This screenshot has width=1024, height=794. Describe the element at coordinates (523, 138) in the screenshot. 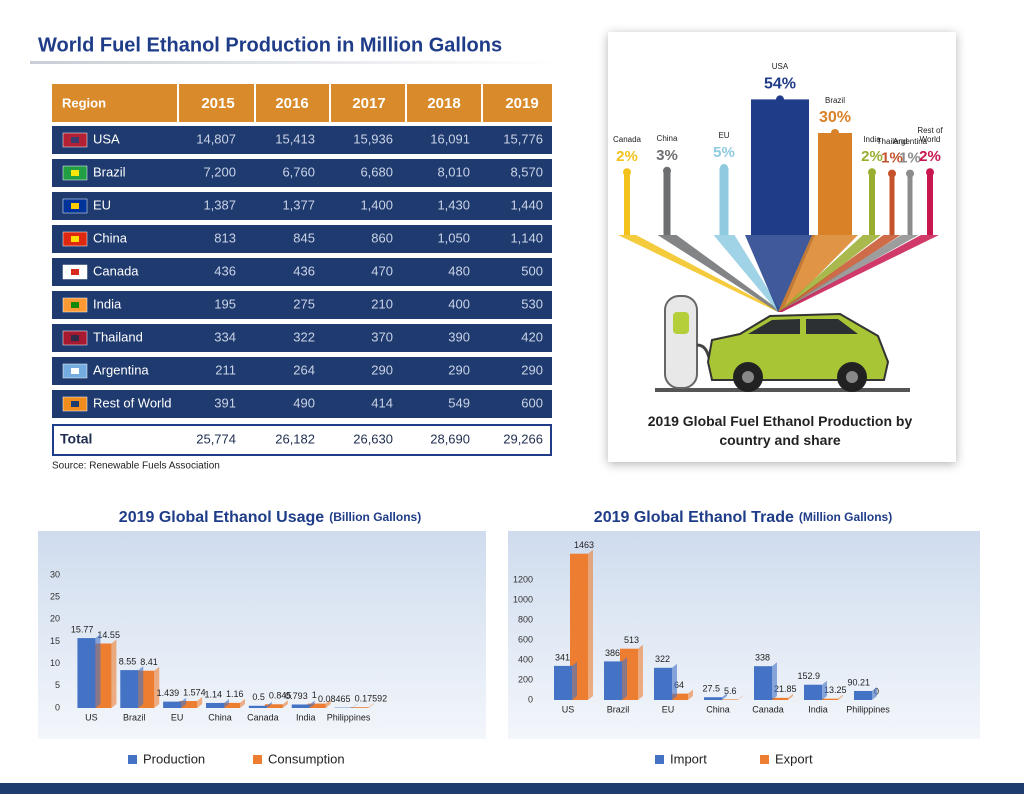

I see `table-cell: 15,776` at that location.